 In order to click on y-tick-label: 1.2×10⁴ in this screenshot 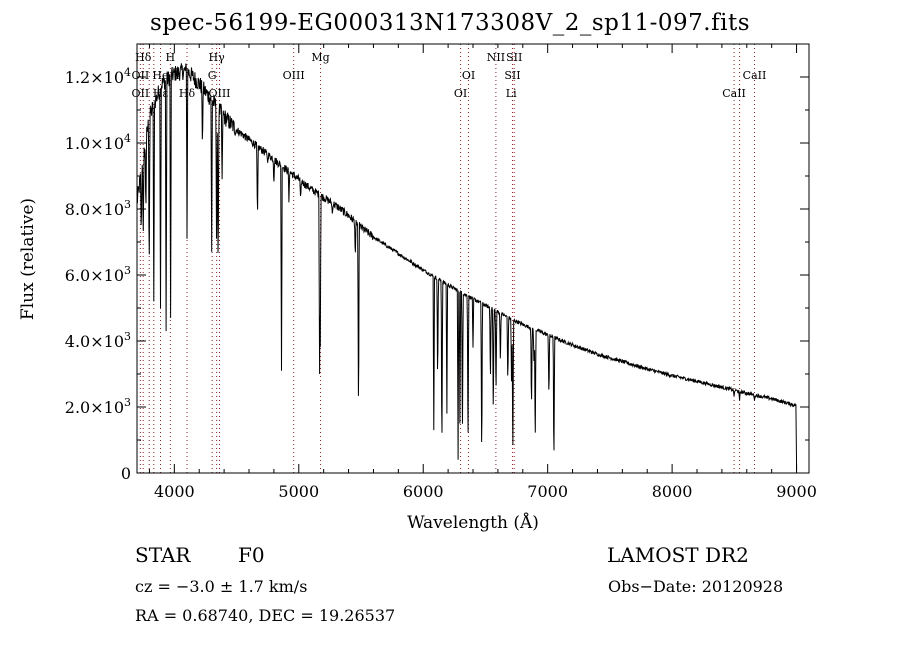, I will do `click(98, 76)`.